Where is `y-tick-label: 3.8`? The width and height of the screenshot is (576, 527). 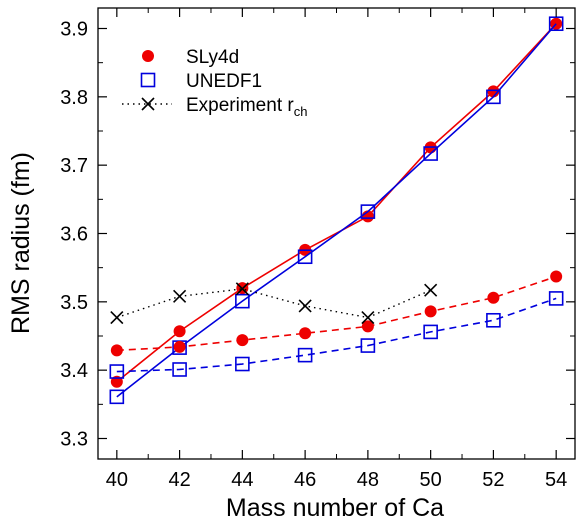 y-tick-label: 3.8 is located at coordinates (74, 98).